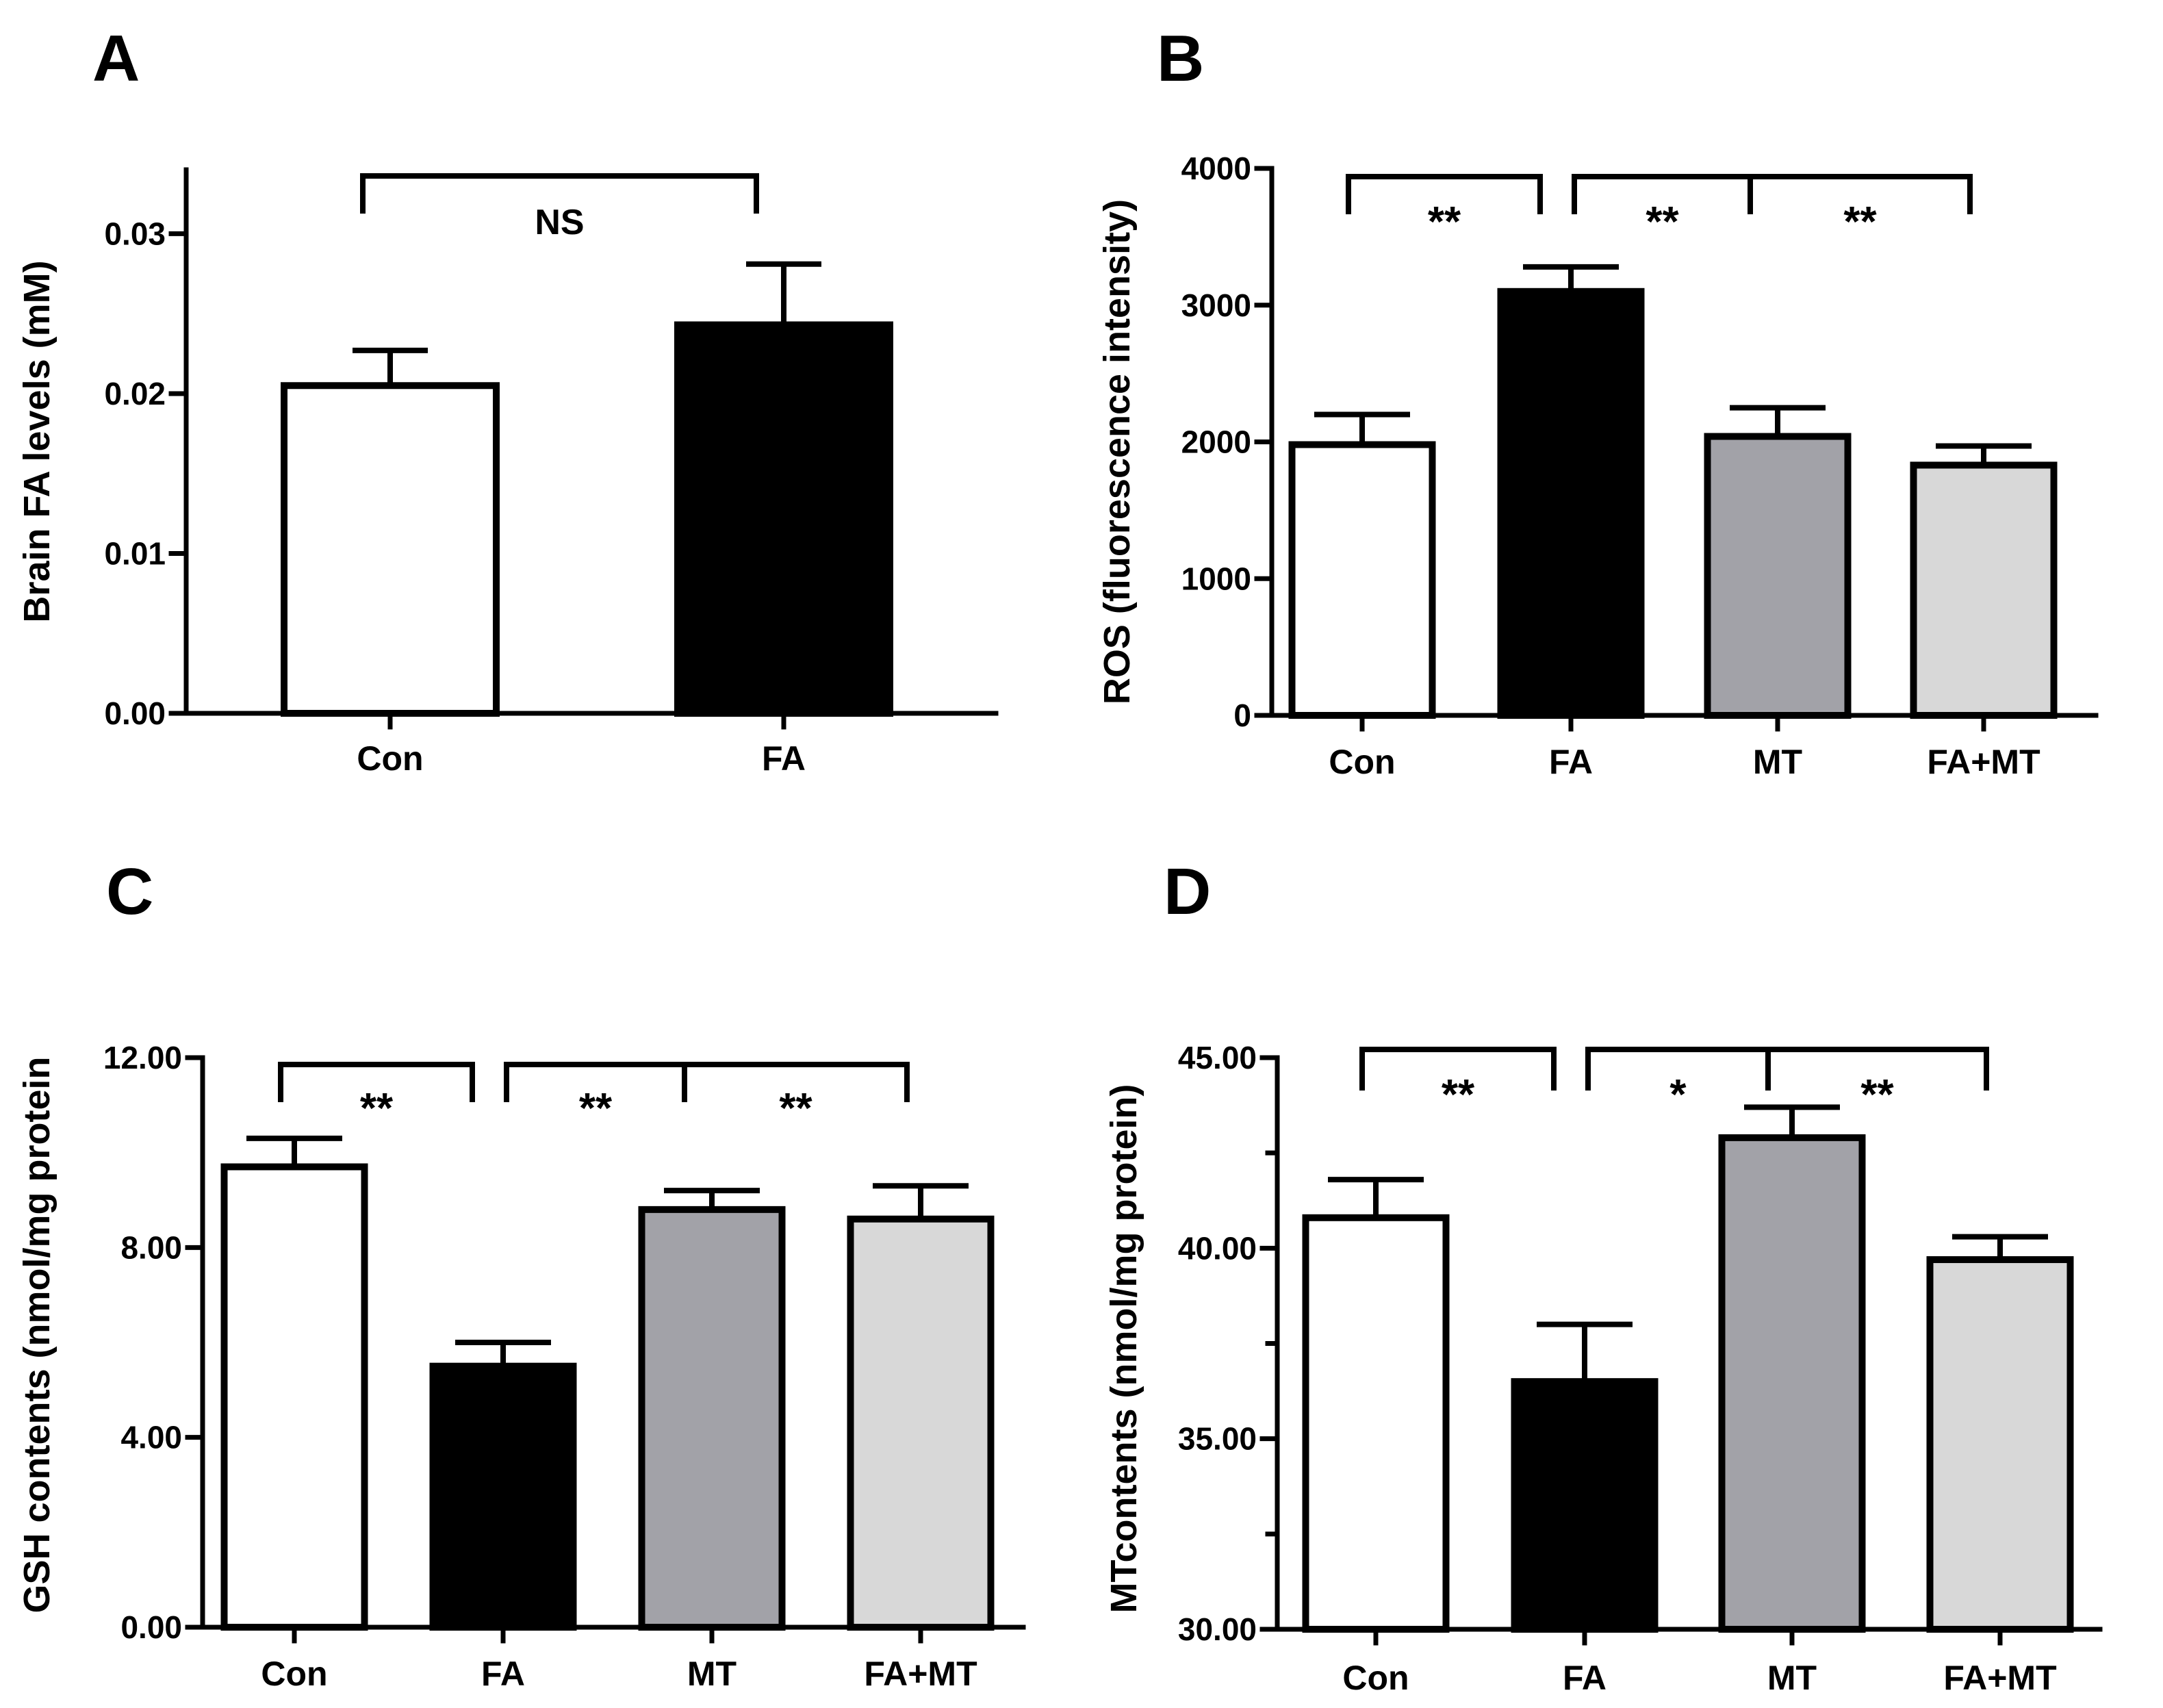  I want to click on y-tick-label: 40.00, so click(1217, 1248).